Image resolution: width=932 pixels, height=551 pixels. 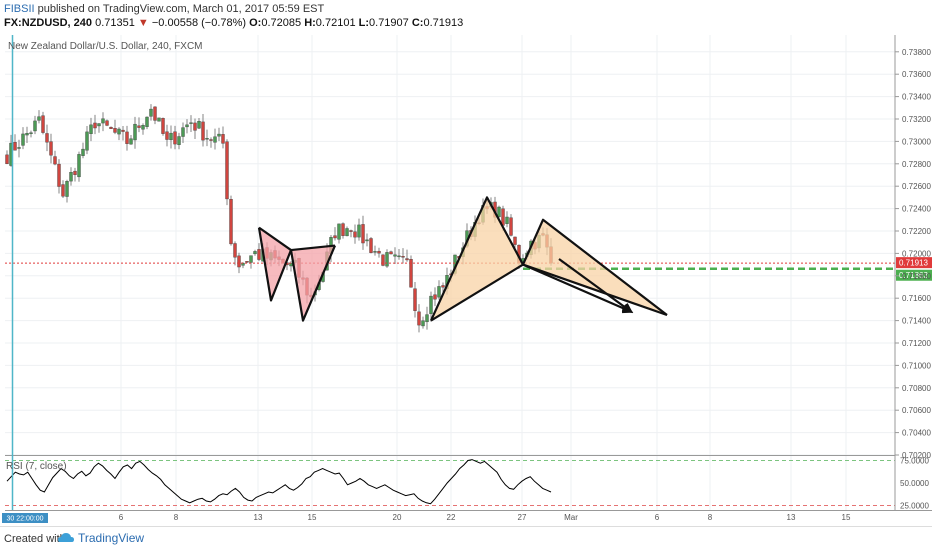 What do you see at coordinates (417, 23) in the screenshot?
I see `close-label: C:` at bounding box center [417, 23].